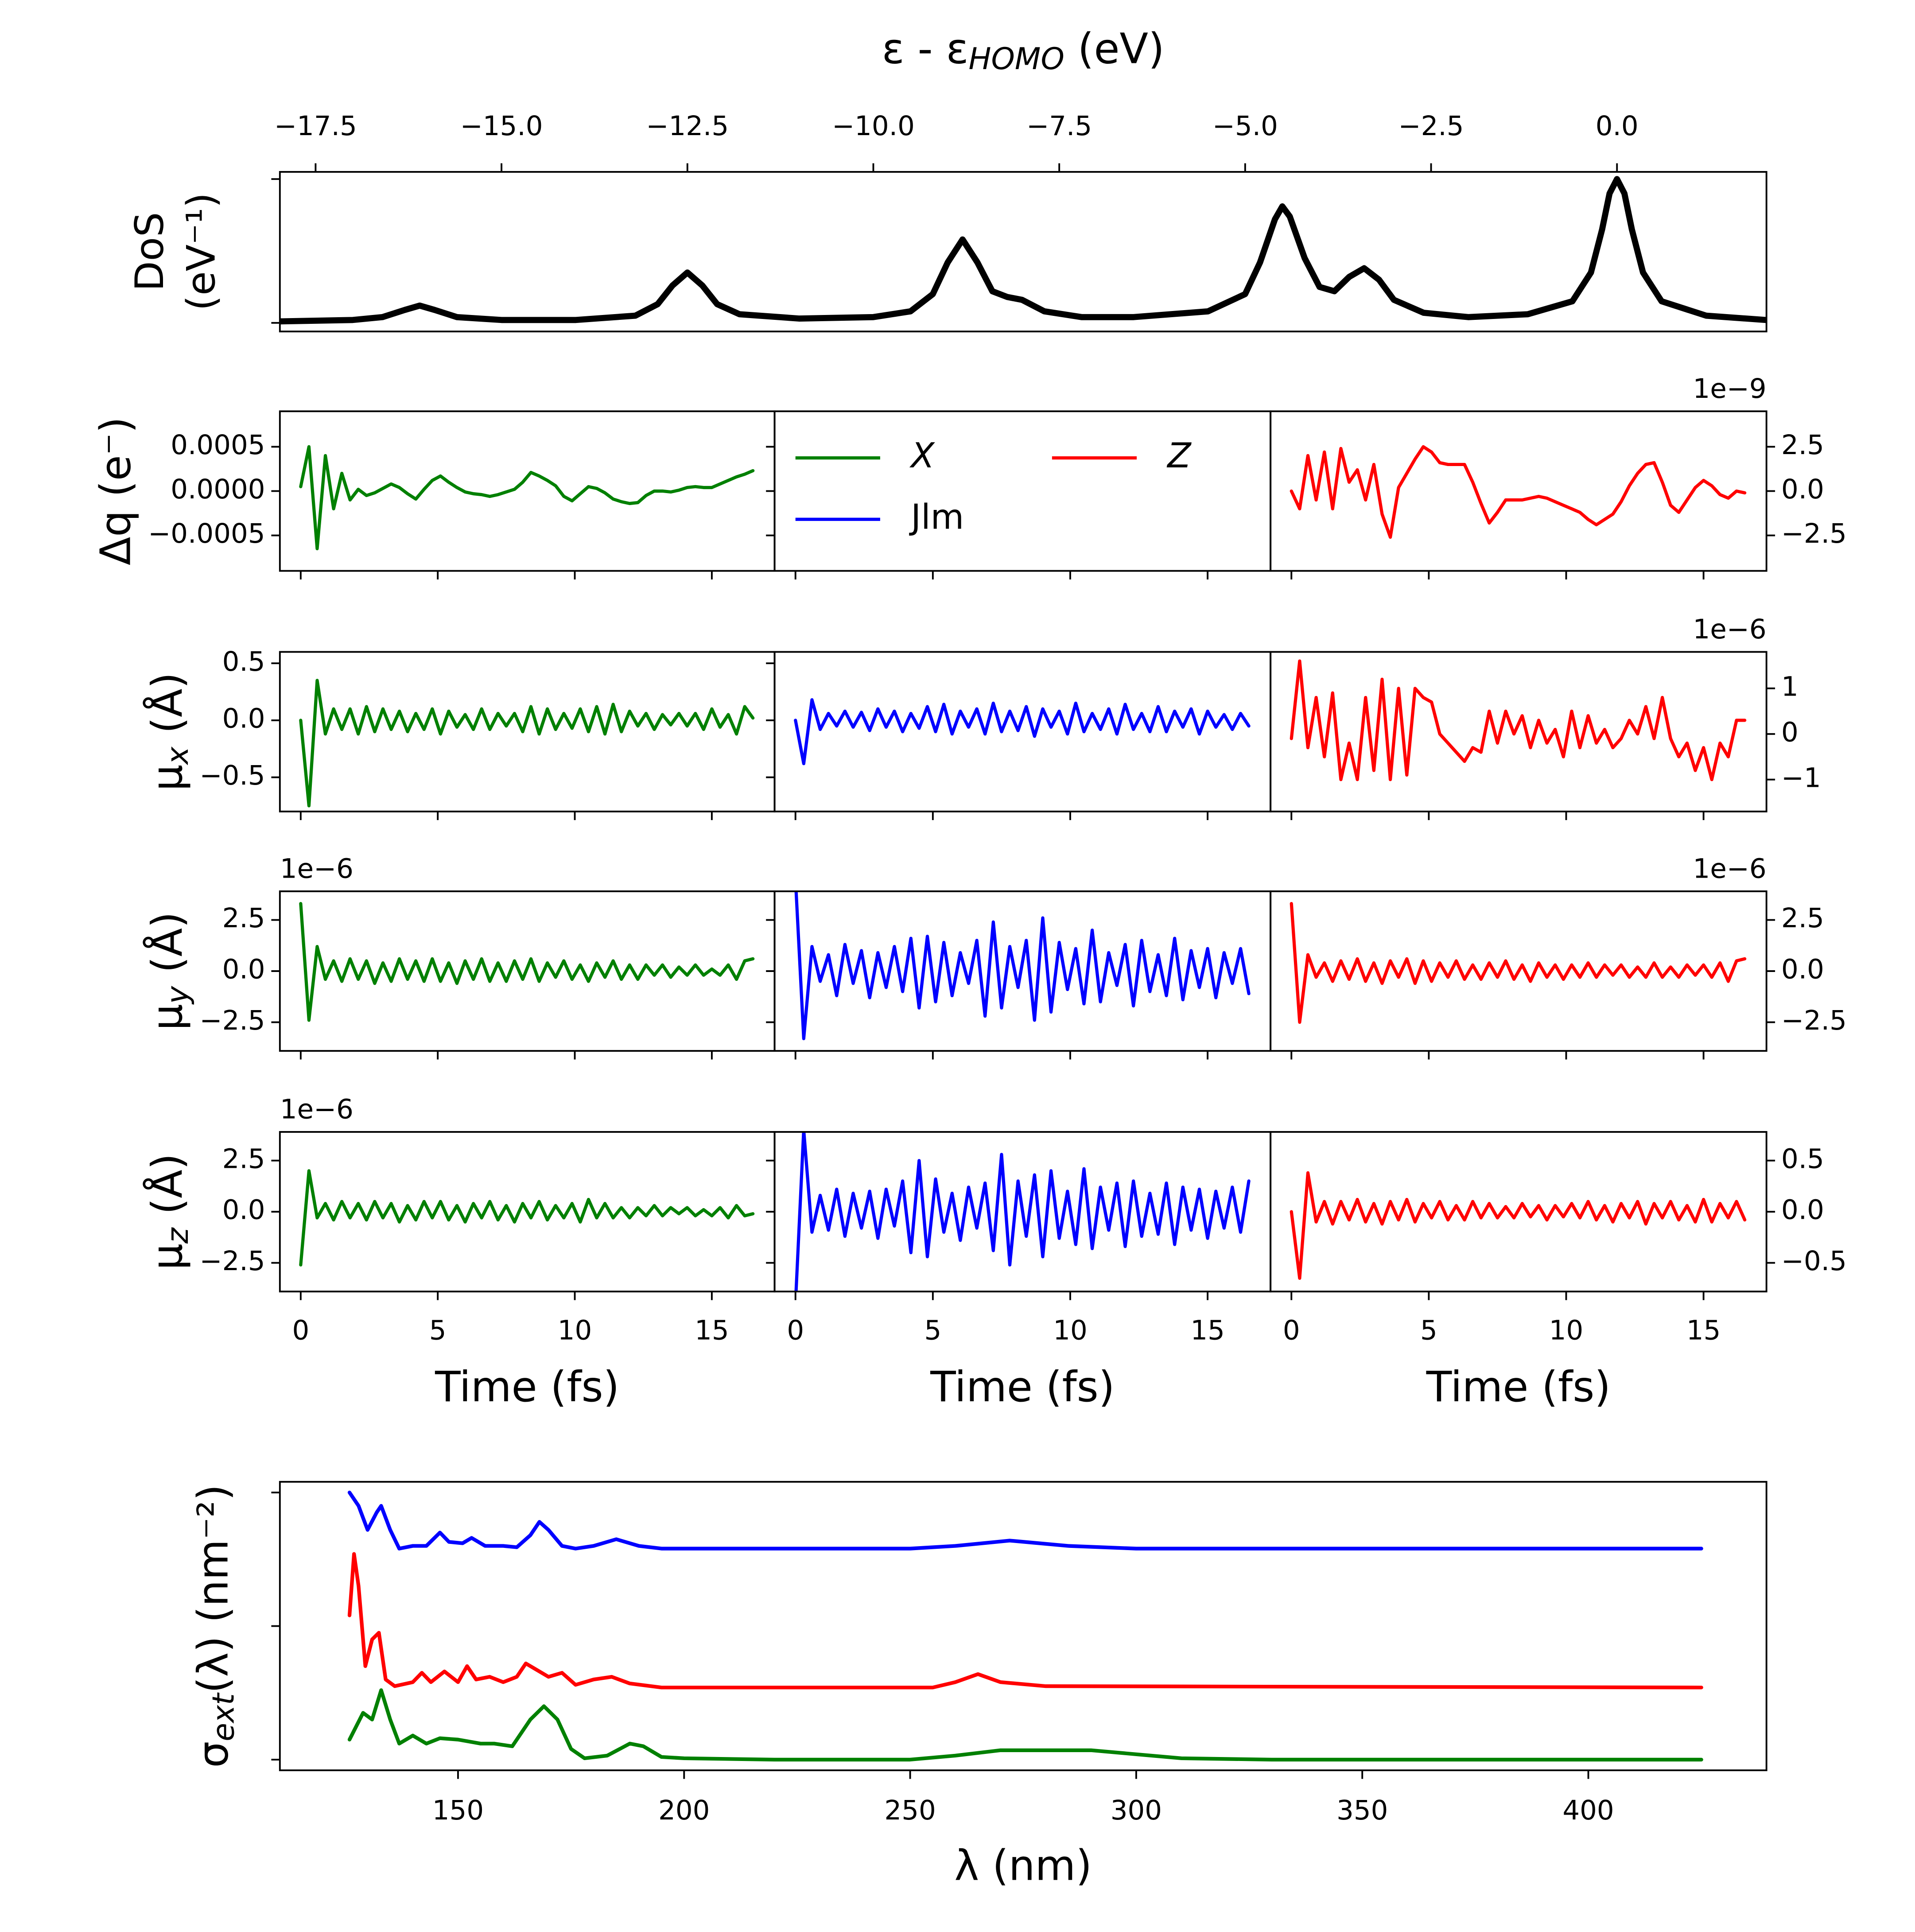  I want to click on x-tick-label: 200, so click(684, 1810).